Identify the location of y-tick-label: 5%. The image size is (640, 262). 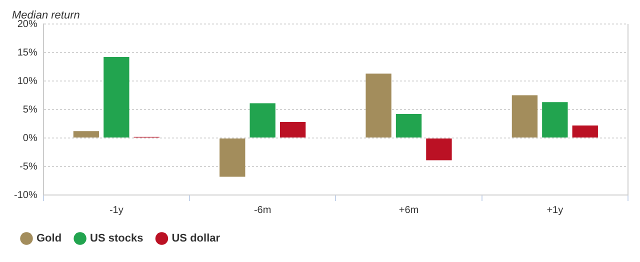
(30, 110).